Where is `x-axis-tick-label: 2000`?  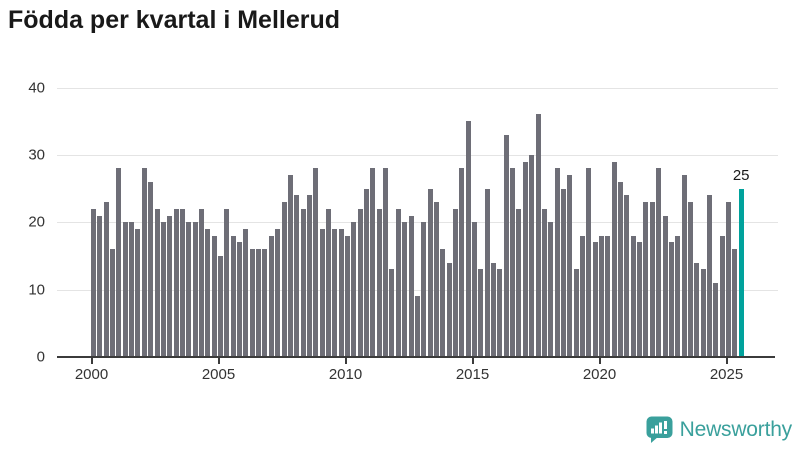
x-axis-tick-label: 2000 is located at coordinates (91, 374).